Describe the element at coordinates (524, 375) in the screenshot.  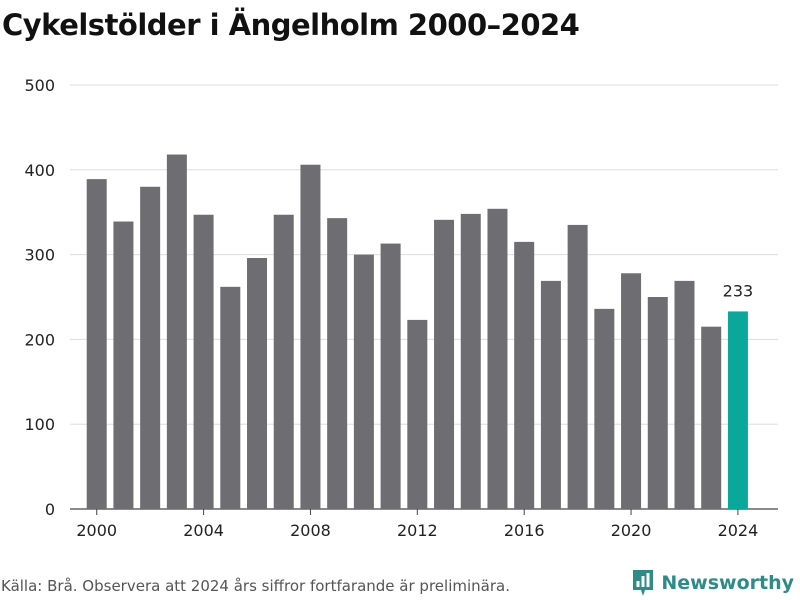
I see `bar-2016` at that location.